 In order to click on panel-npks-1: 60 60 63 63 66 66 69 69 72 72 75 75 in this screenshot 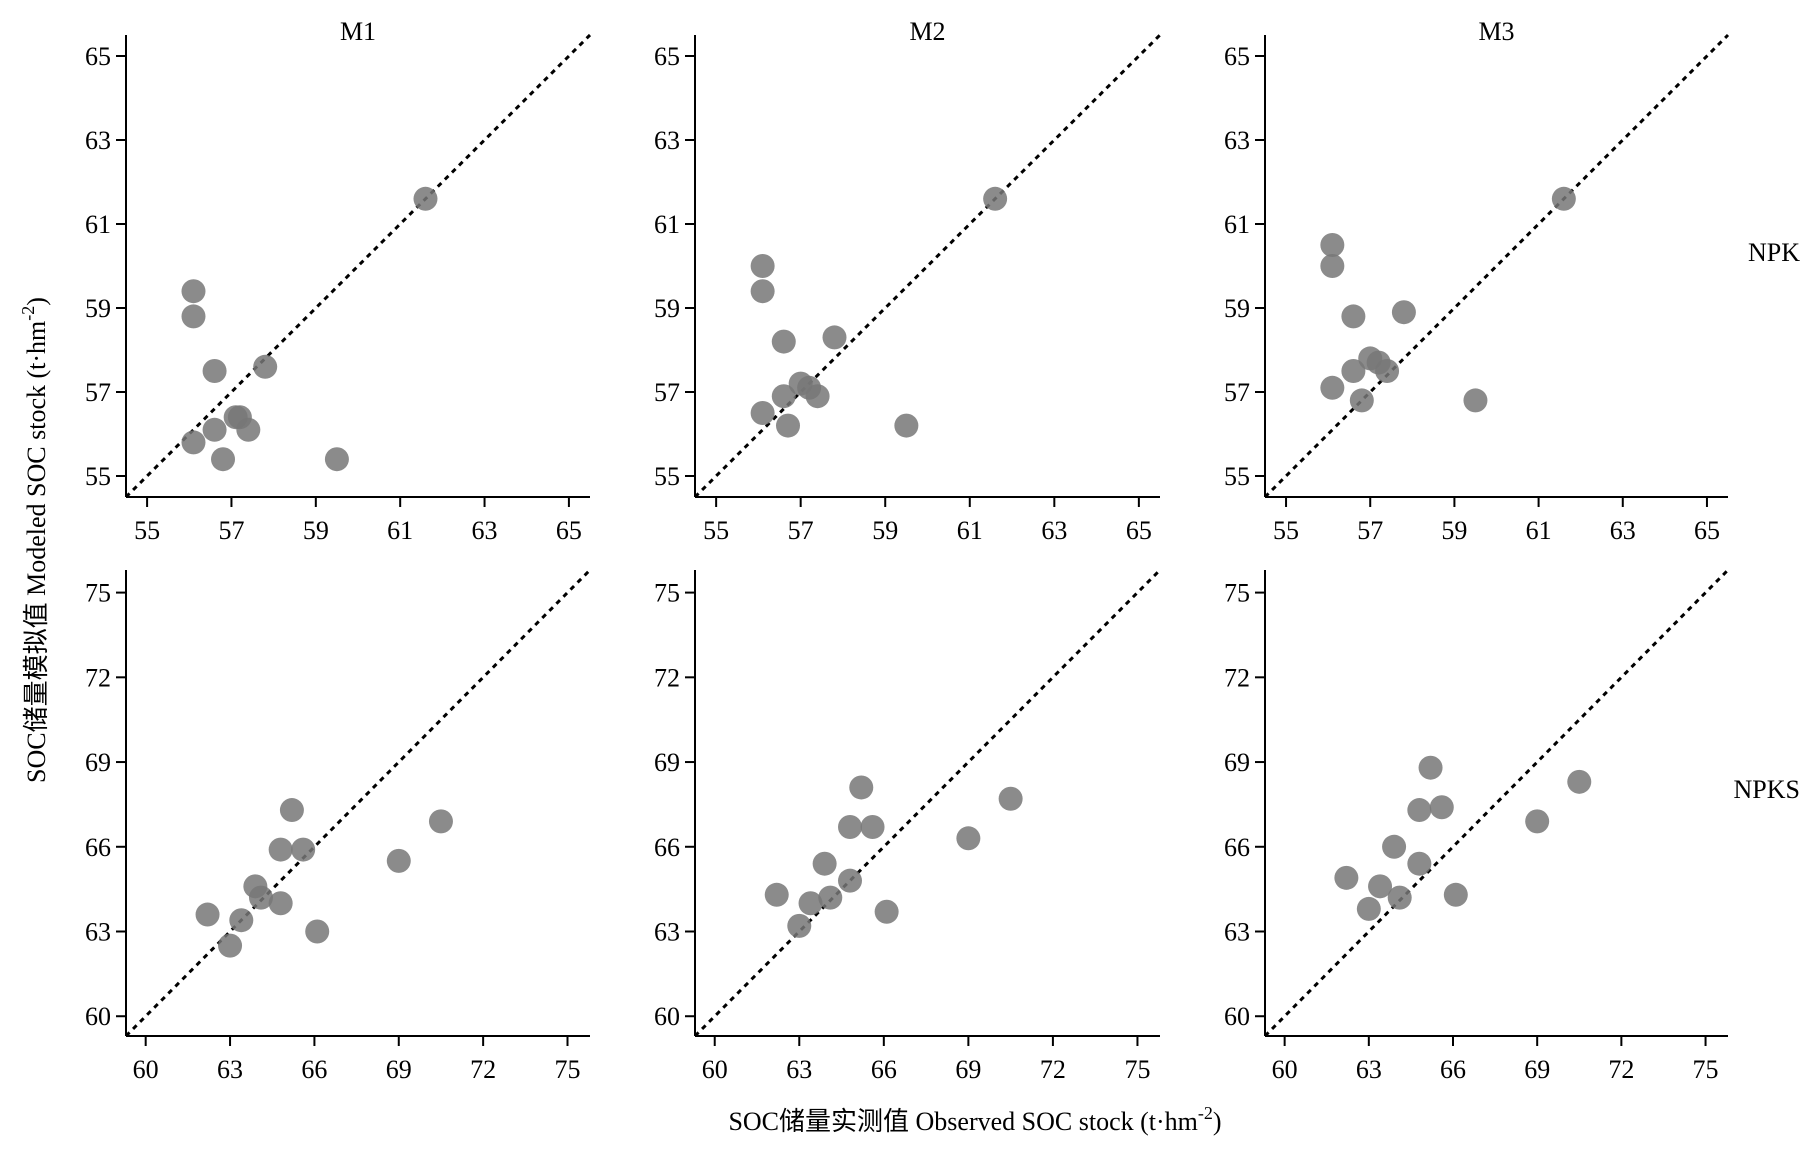, I will do `click(338, 826)`.